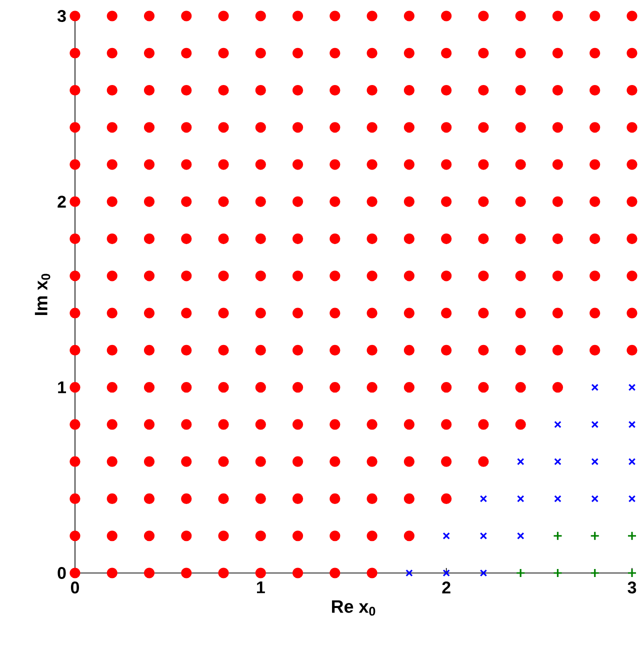 The width and height of the screenshot is (644, 660). I want to click on y-tick-label: 3, so click(61, 16).